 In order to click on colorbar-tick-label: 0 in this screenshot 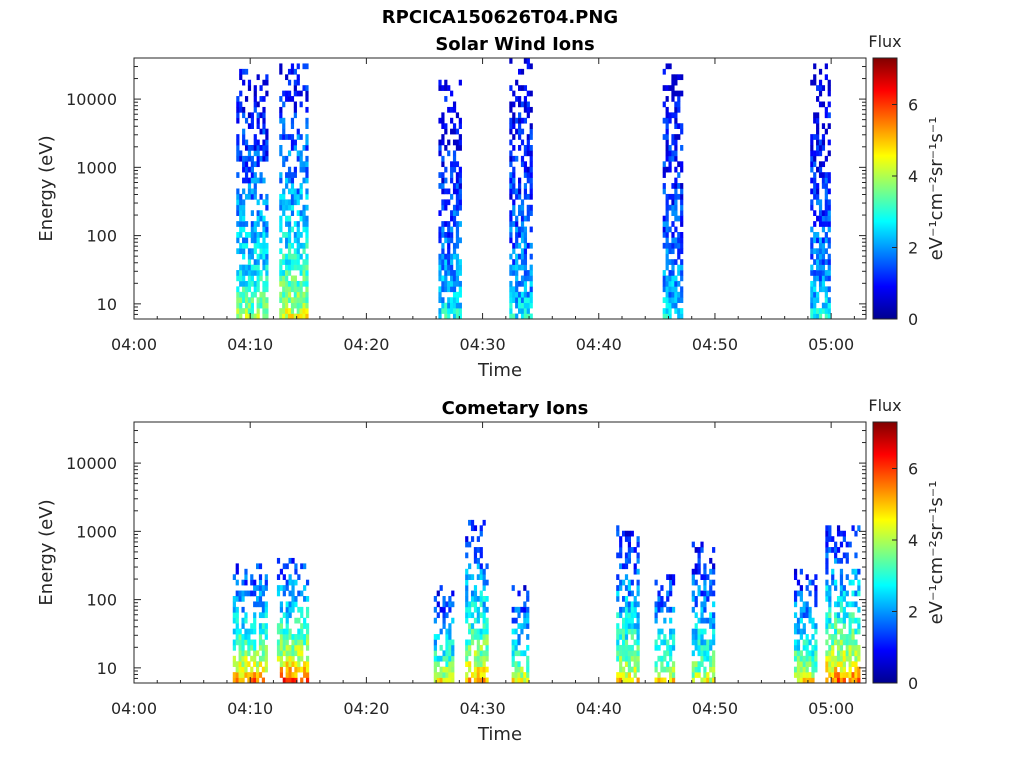, I will do `click(913, 683)`.